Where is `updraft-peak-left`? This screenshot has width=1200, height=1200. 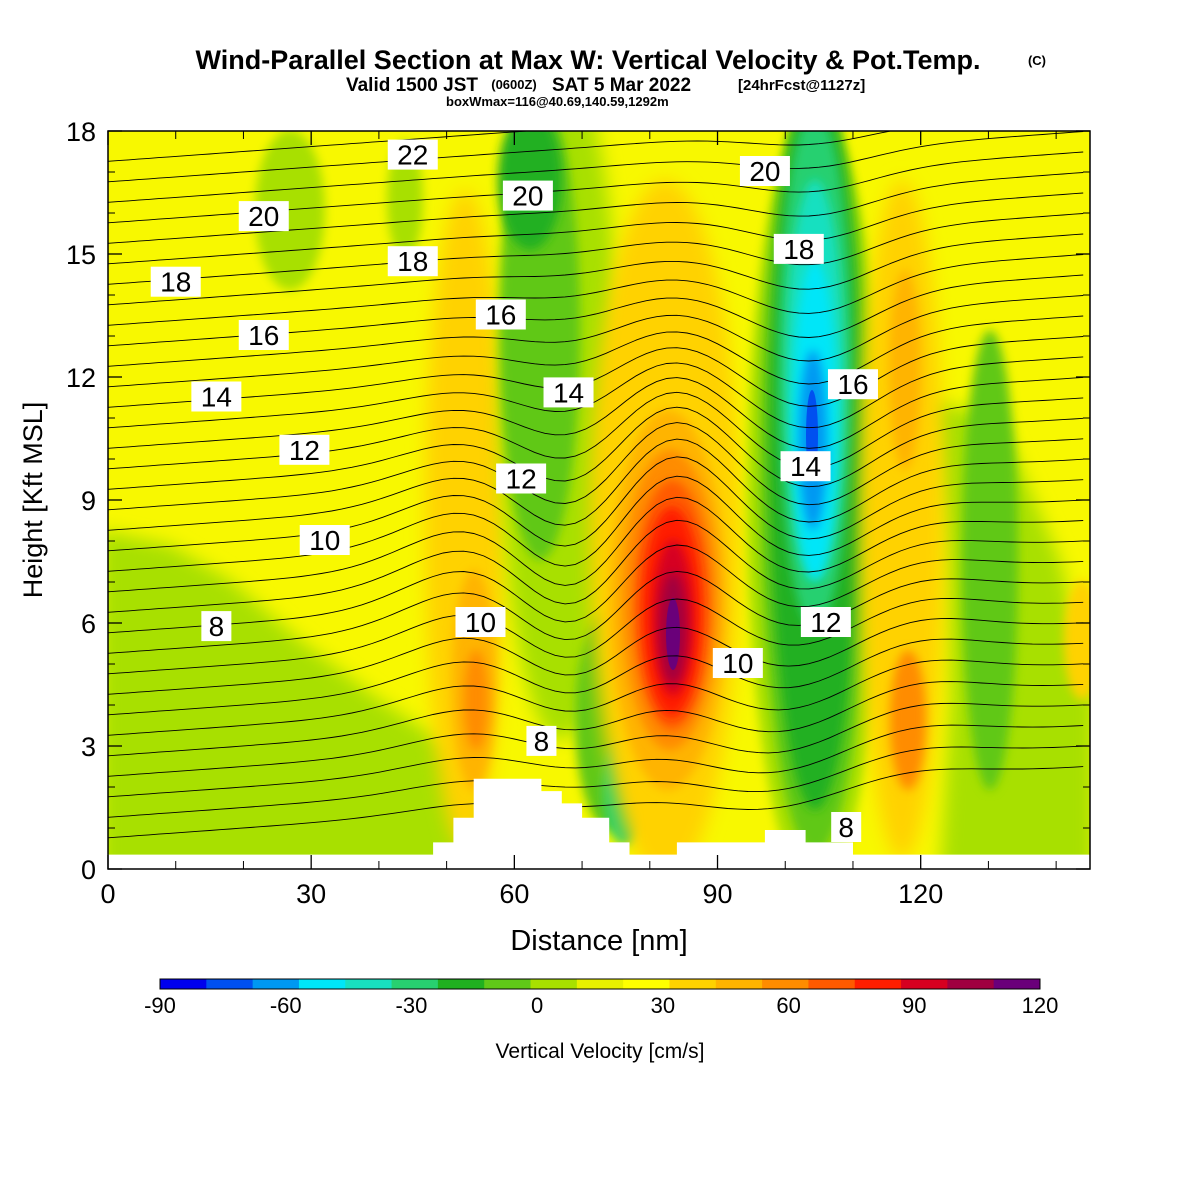 updraft-peak-left is located at coordinates (476, 700).